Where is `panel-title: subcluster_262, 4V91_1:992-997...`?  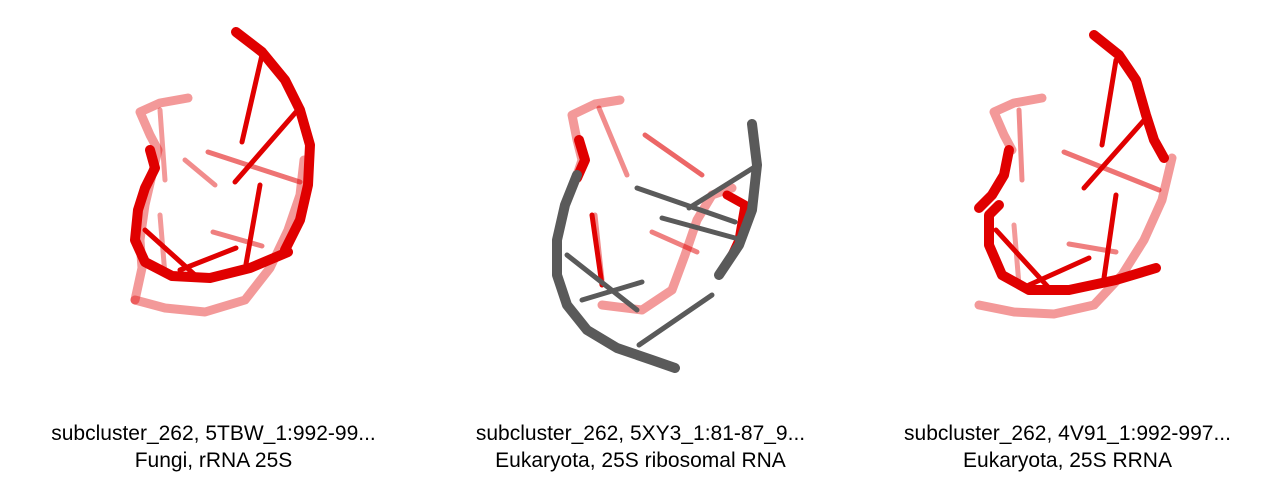 panel-title: subcluster_262, 4V91_1:992-997... is located at coordinates (1067, 433).